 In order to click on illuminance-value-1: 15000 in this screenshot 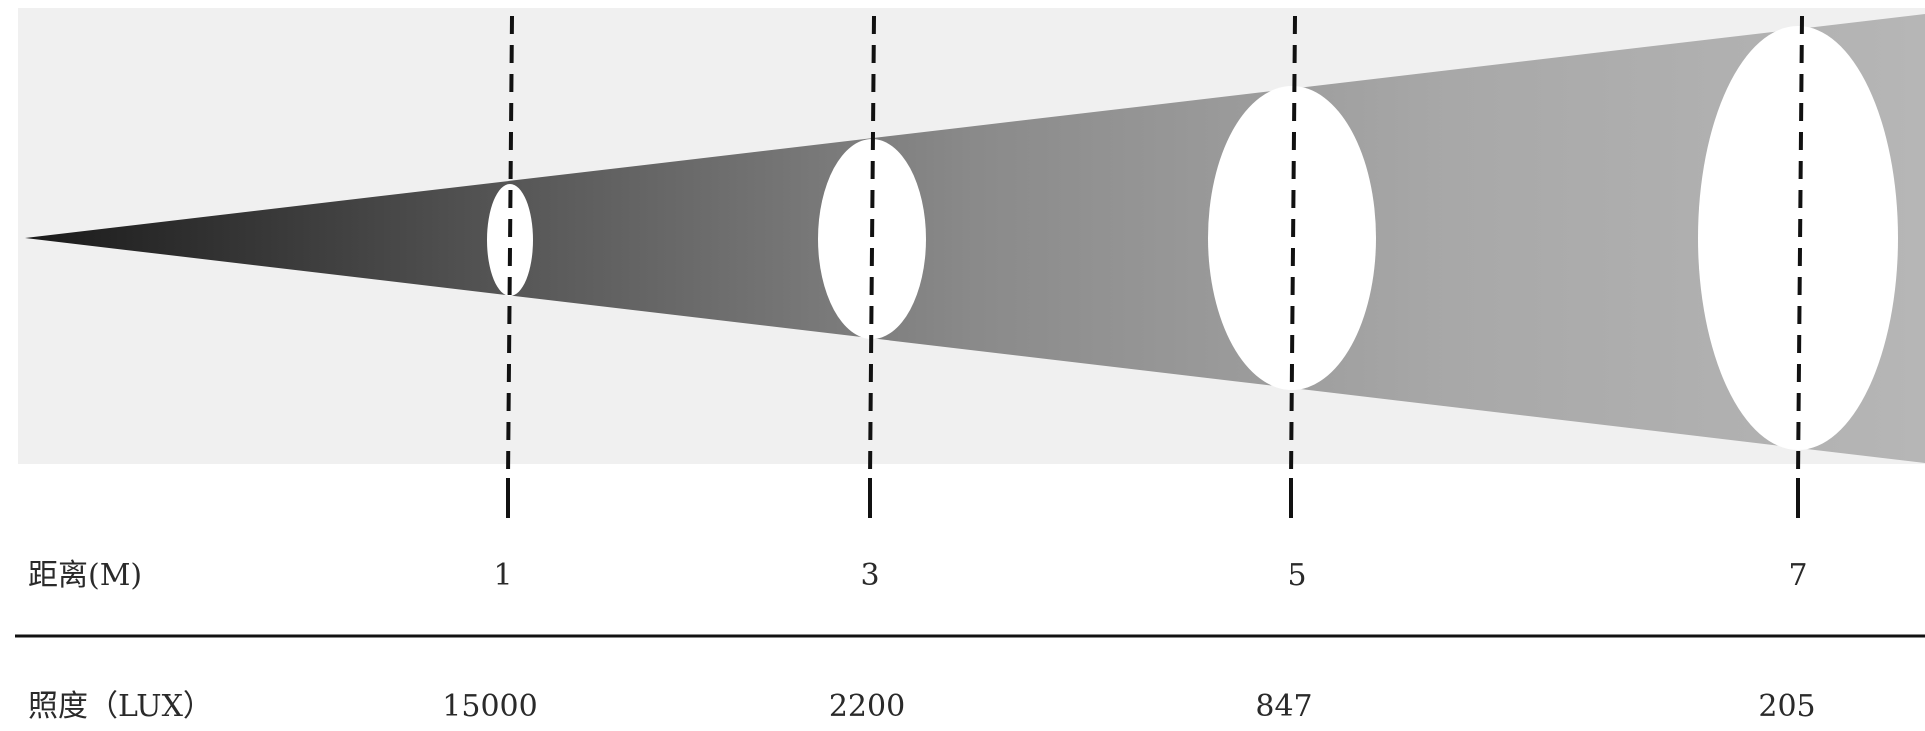, I will do `click(489, 706)`.